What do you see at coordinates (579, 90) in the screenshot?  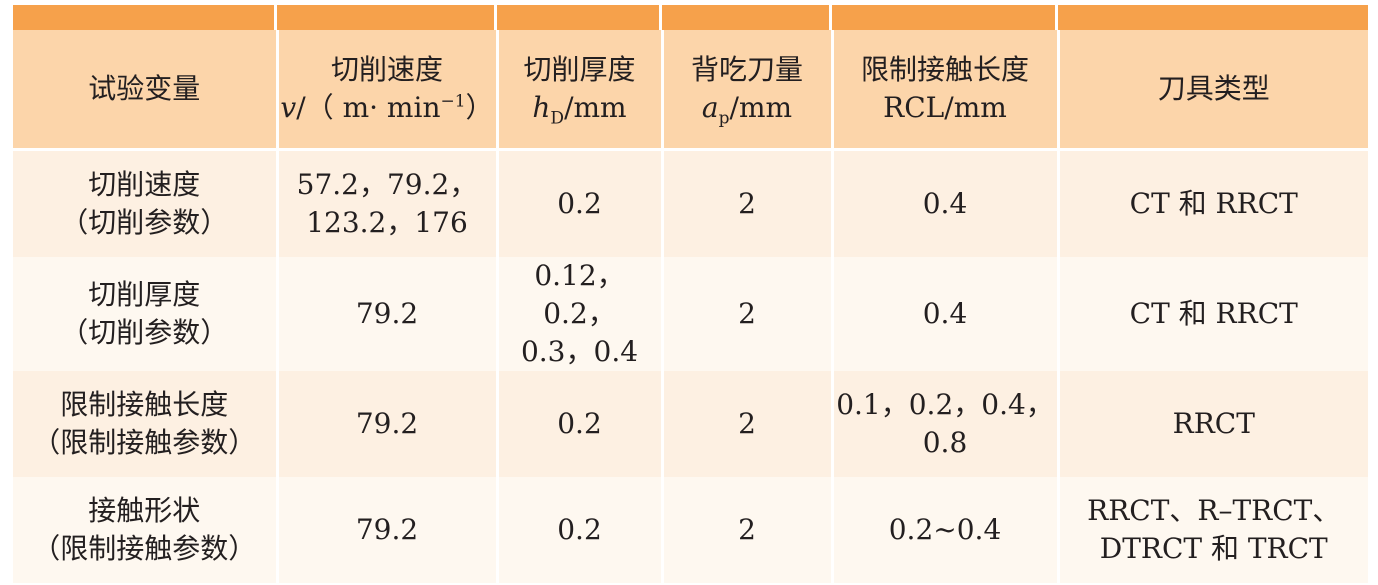 I see `header-cell: 切削厚度 hD/mm` at bounding box center [579, 90].